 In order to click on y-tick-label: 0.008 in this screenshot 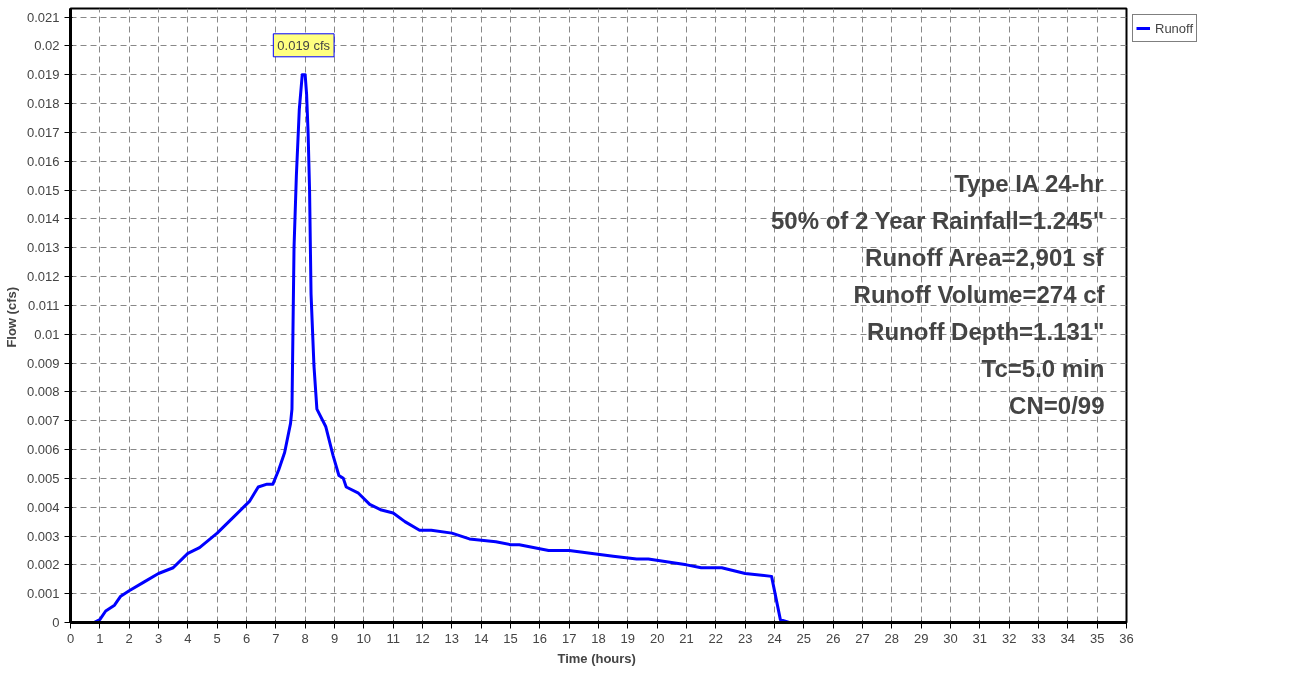, I will do `click(43, 392)`.